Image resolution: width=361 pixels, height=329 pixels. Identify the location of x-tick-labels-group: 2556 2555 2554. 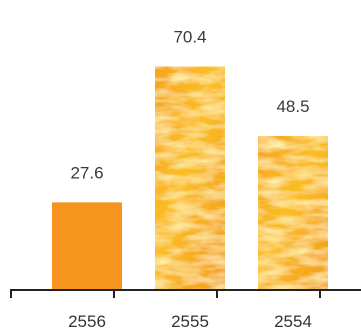
(190, 320).